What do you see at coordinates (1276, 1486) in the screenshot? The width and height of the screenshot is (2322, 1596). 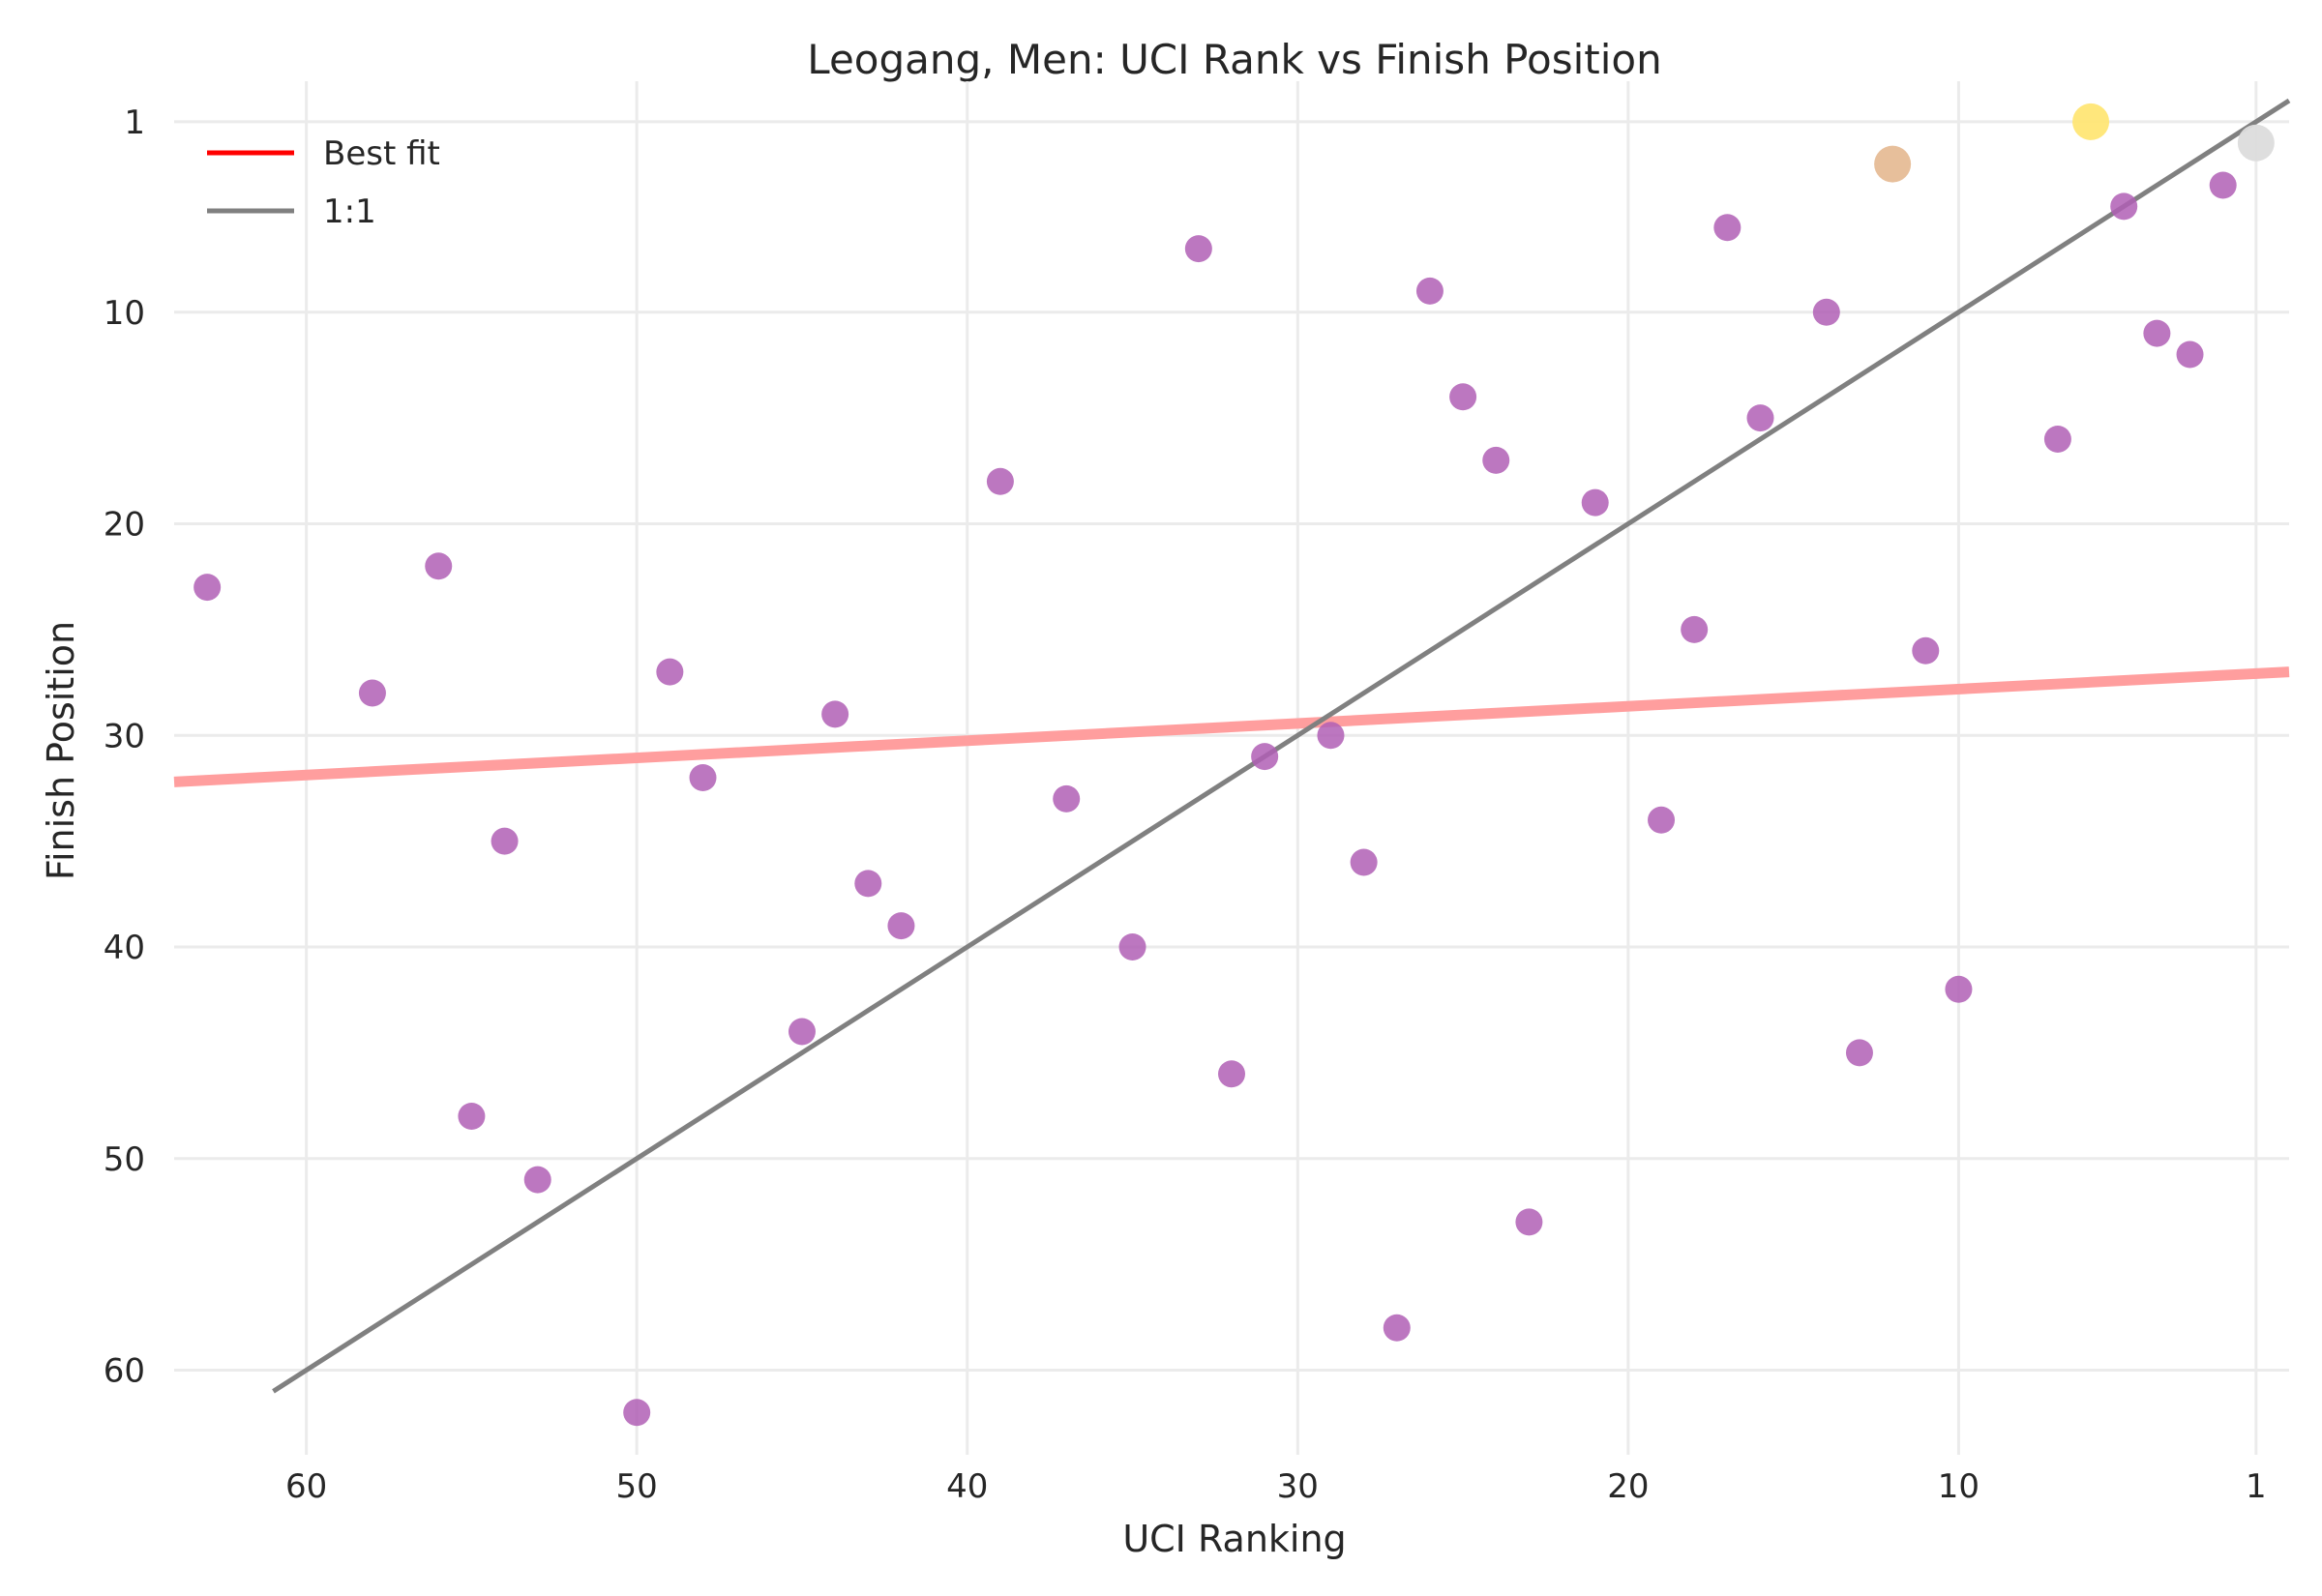 I see `x-tick-labels: 60 50 40 30 20 10 1` at bounding box center [1276, 1486].